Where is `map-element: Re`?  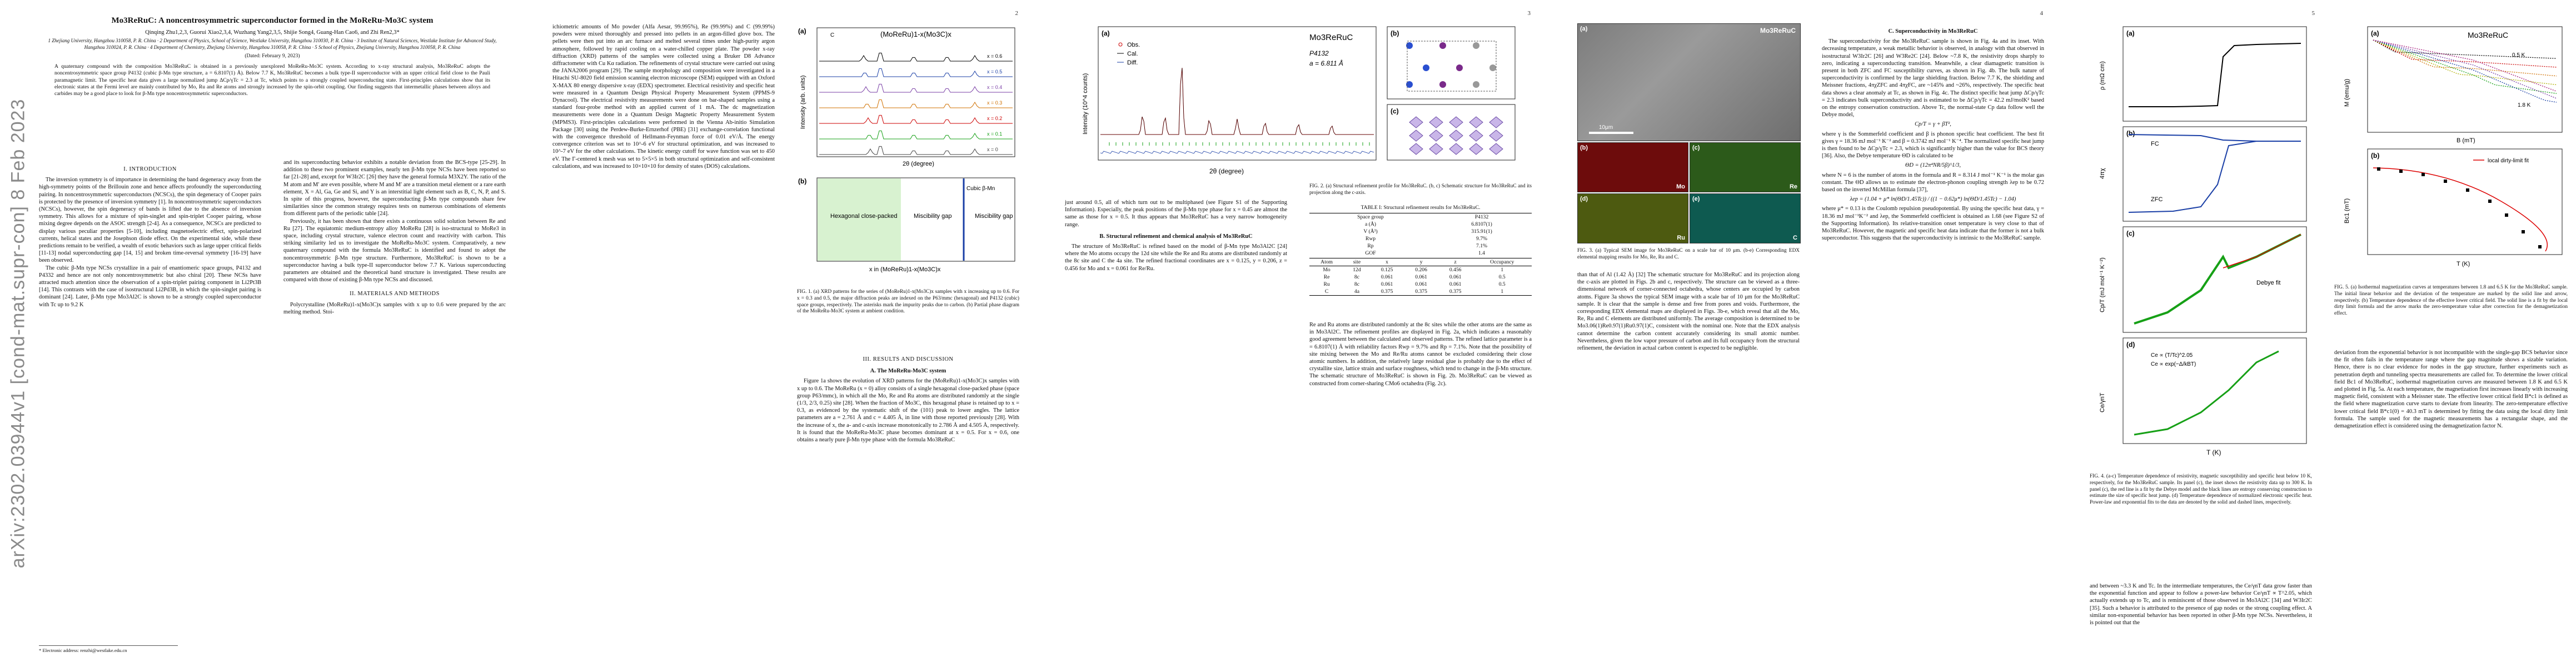
map-element: Re is located at coordinates (1793, 186).